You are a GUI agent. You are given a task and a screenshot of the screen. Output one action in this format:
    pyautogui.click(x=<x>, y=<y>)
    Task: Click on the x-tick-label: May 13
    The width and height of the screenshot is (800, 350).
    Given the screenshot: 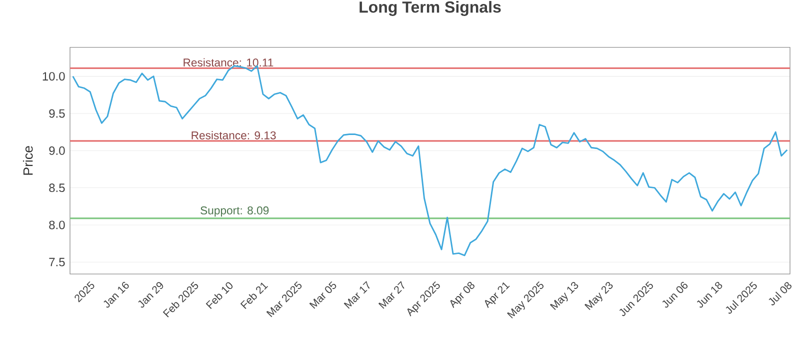 What is the action you would take?
    pyautogui.click(x=564, y=296)
    